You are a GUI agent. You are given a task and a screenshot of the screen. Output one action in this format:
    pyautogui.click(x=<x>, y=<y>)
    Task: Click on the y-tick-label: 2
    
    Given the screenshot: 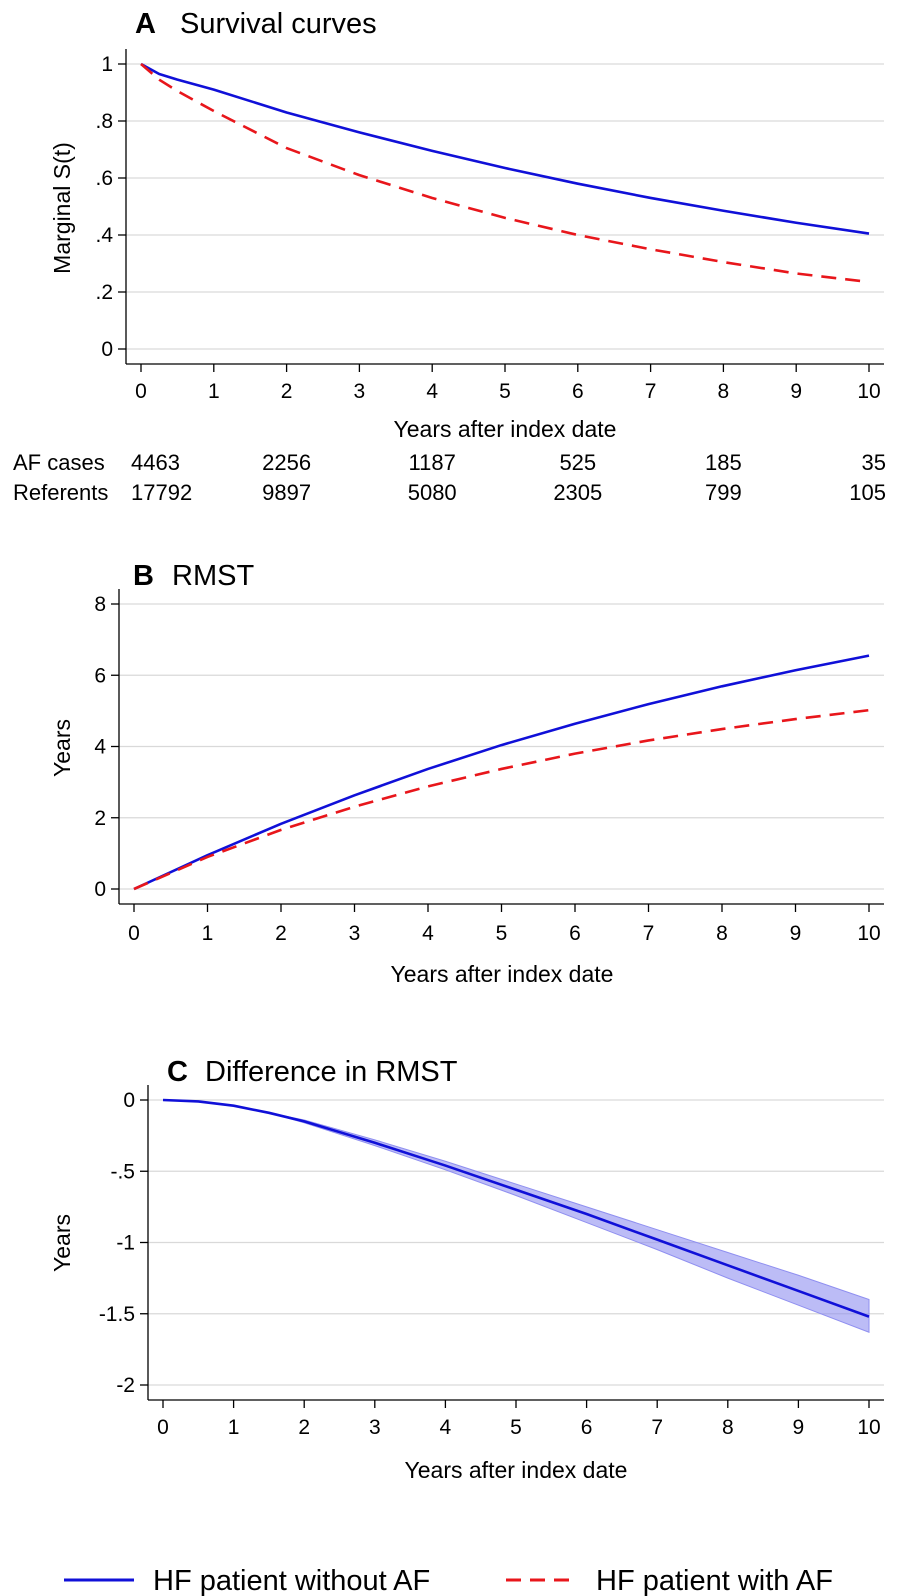 What is the action you would take?
    pyautogui.click(x=100, y=818)
    